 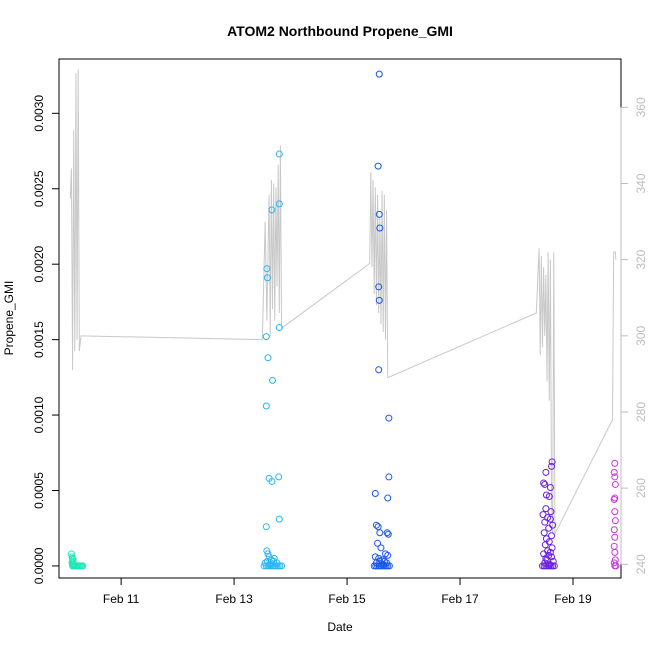 I want to click on chart-title: ATOM2 Northbound Propene_GMI, so click(x=340, y=31).